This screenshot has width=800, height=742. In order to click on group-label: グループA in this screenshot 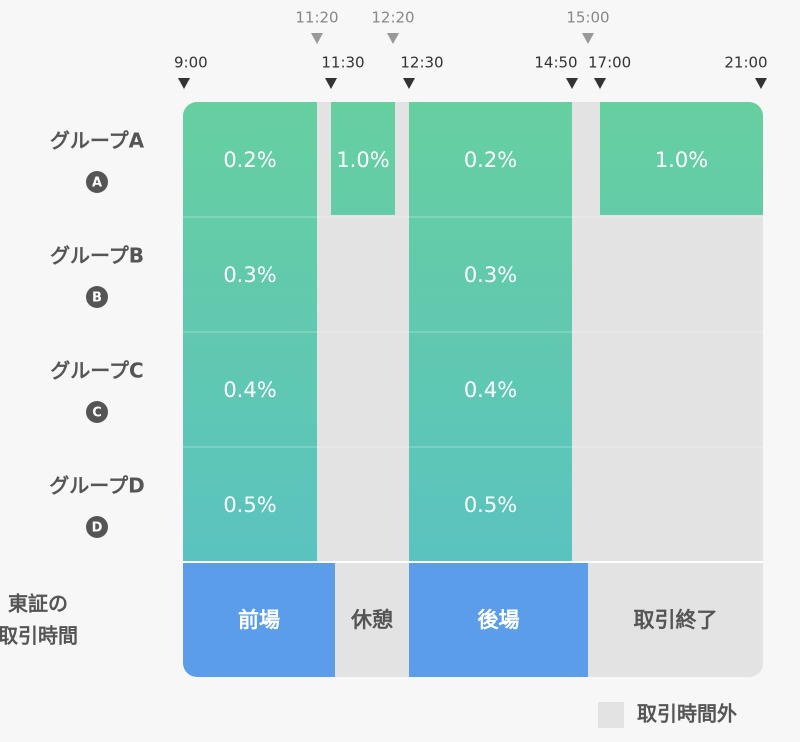, I will do `click(97, 141)`.